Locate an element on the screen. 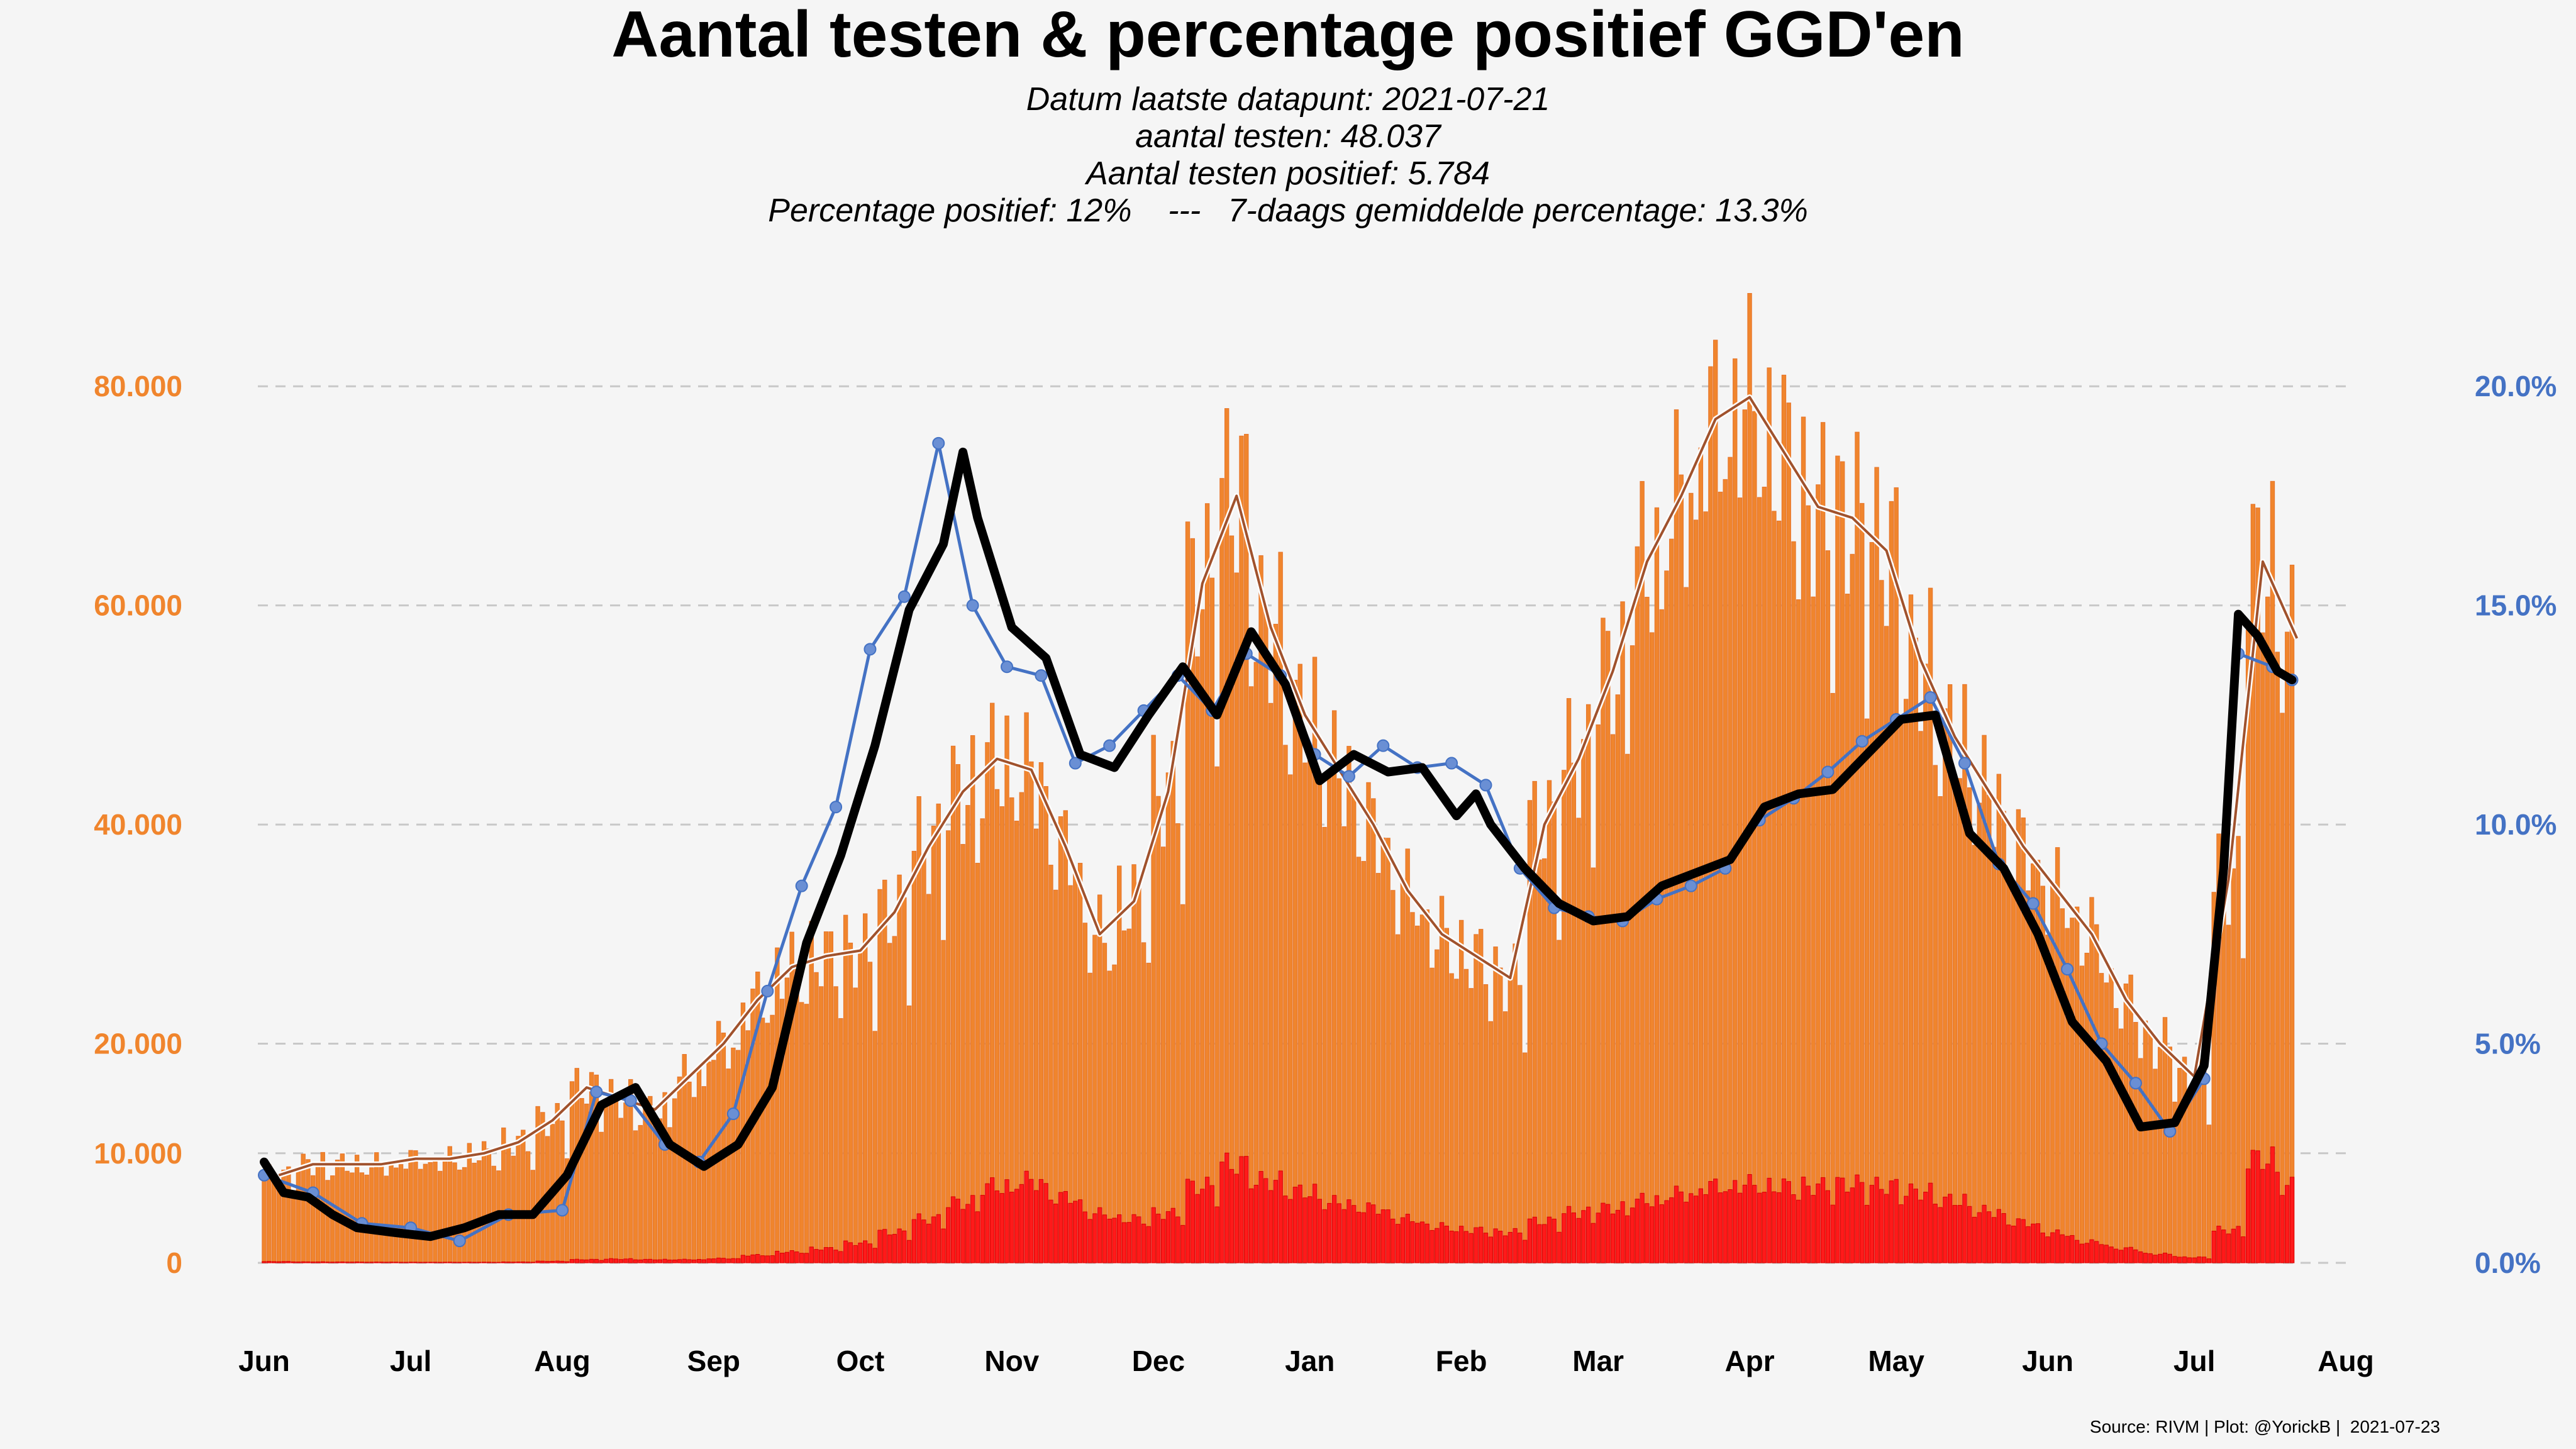  x-tick-label: Aug is located at coordinates (562, 1361).